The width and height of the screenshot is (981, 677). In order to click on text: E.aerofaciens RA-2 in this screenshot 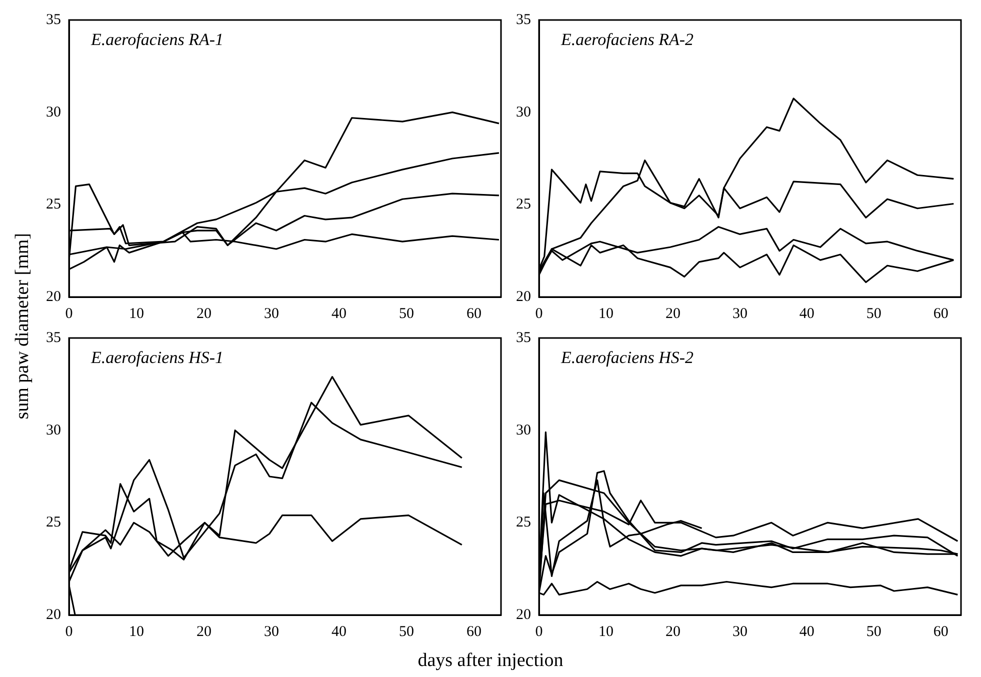, I will do `click(627, 39)`.